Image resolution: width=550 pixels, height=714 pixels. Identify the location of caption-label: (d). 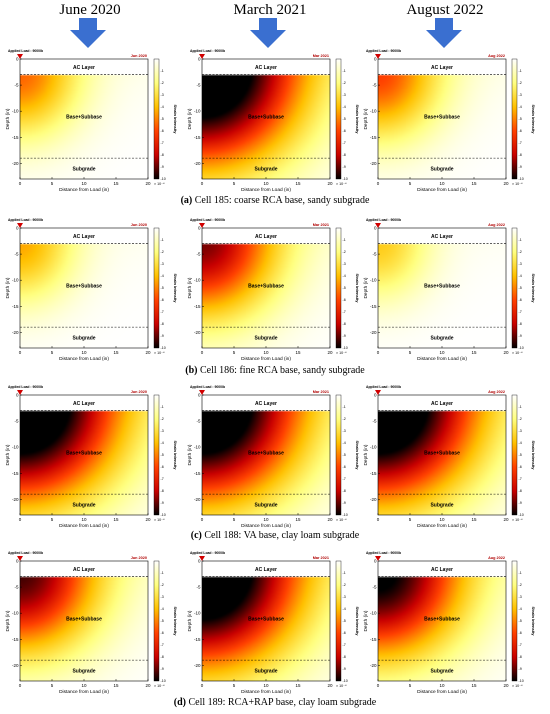
(179, 702).